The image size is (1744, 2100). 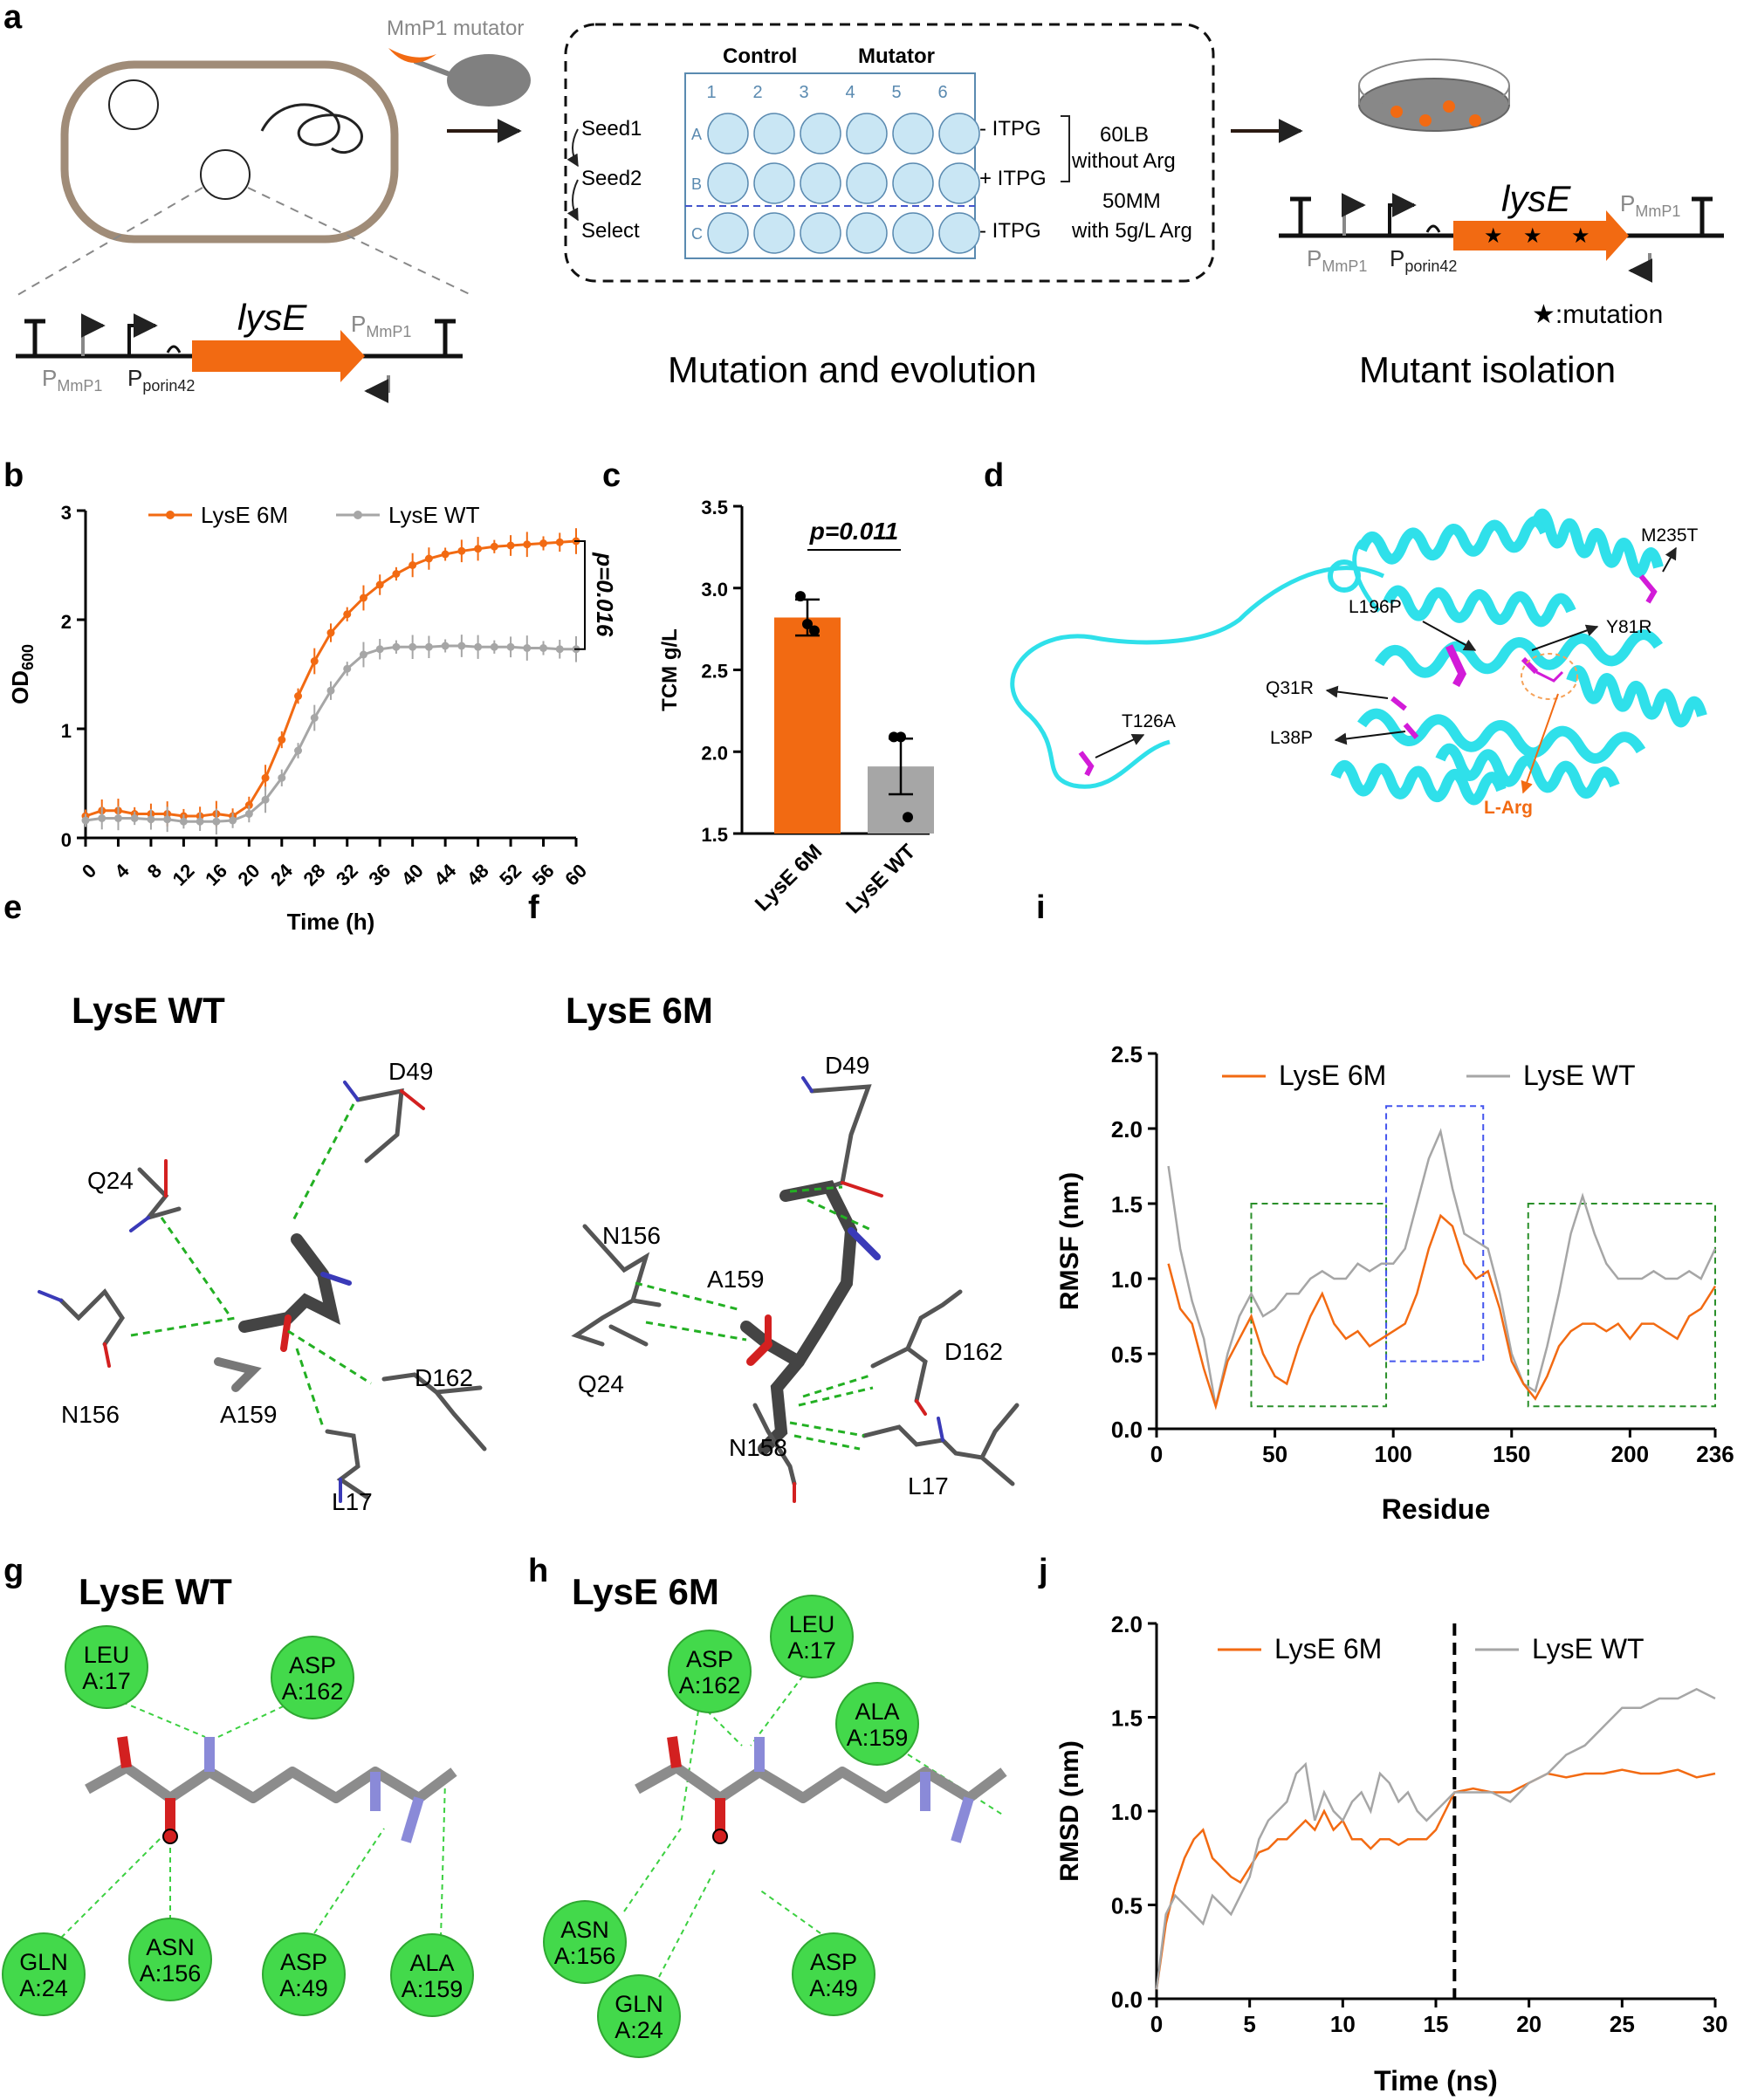 I want to click on legend-label-0: LysE 6M, so click(x=244, y=515).